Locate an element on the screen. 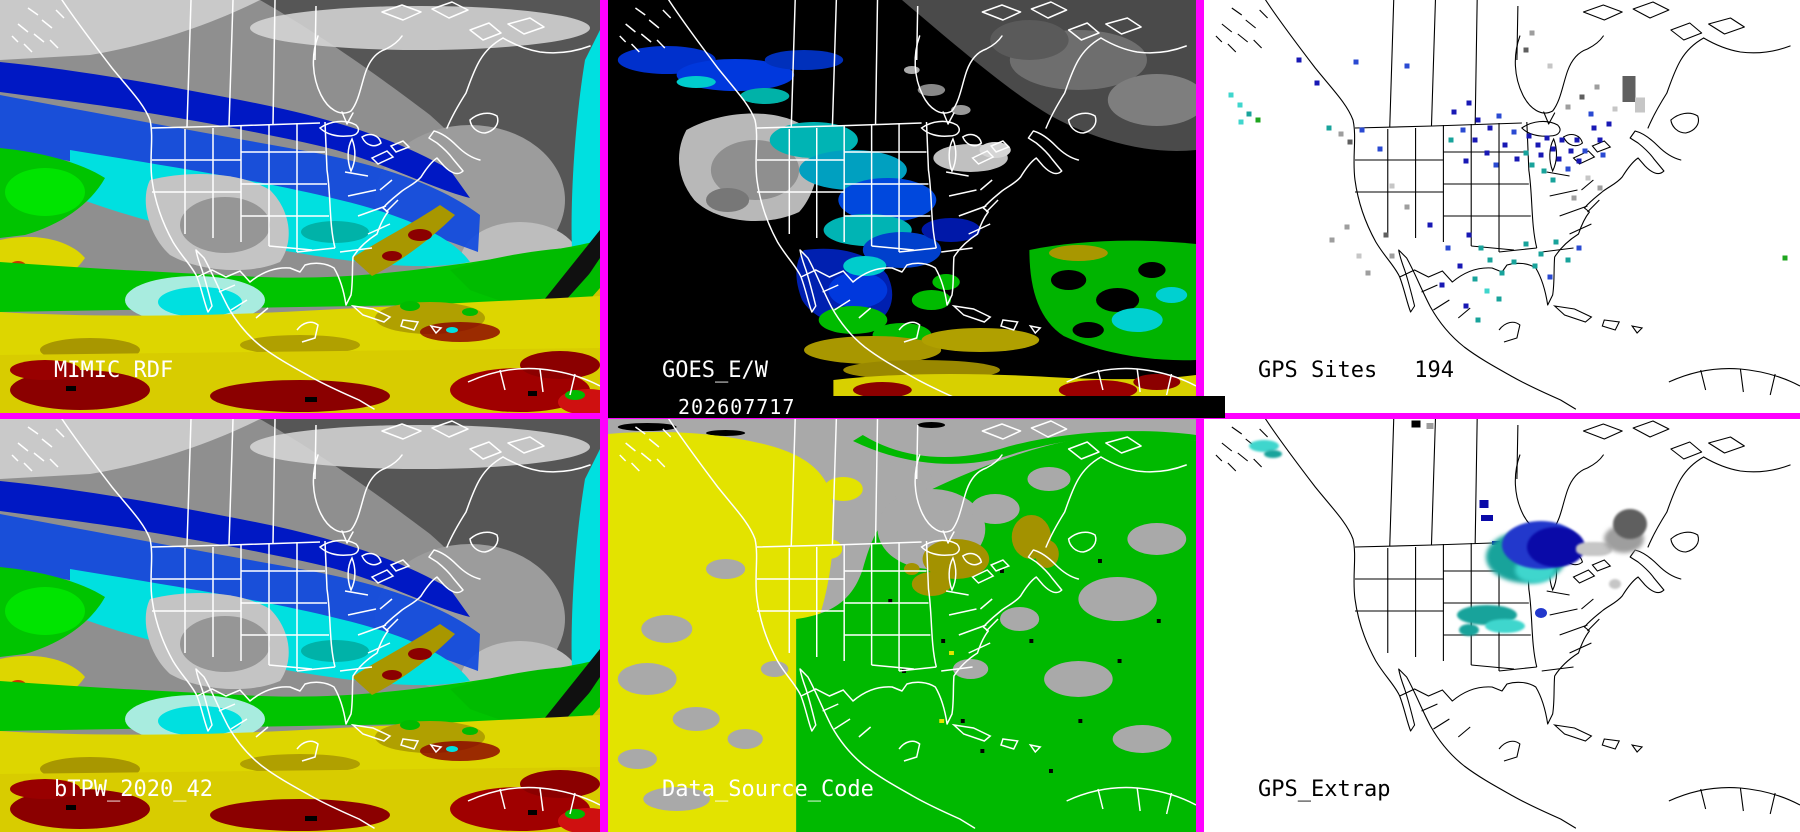 This screenshot has width=1800, height=832. gps-sites-label: GPS Sites is located at coordinates (1318, 370).